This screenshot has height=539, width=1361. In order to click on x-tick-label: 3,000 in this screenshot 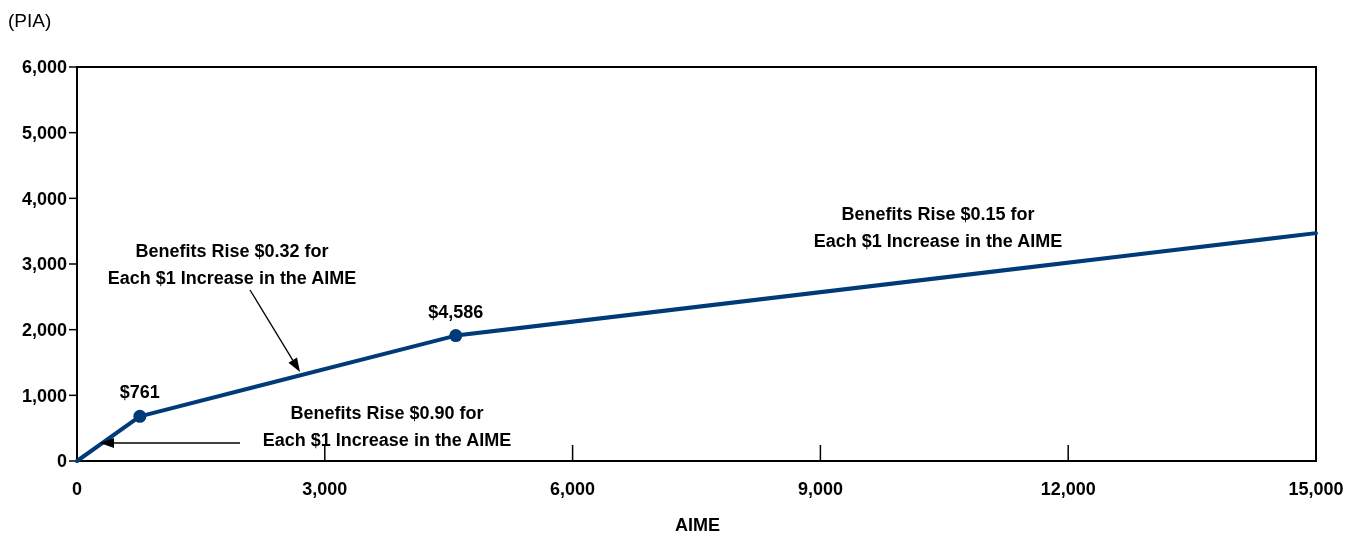, I will do `click(325, 489)`.